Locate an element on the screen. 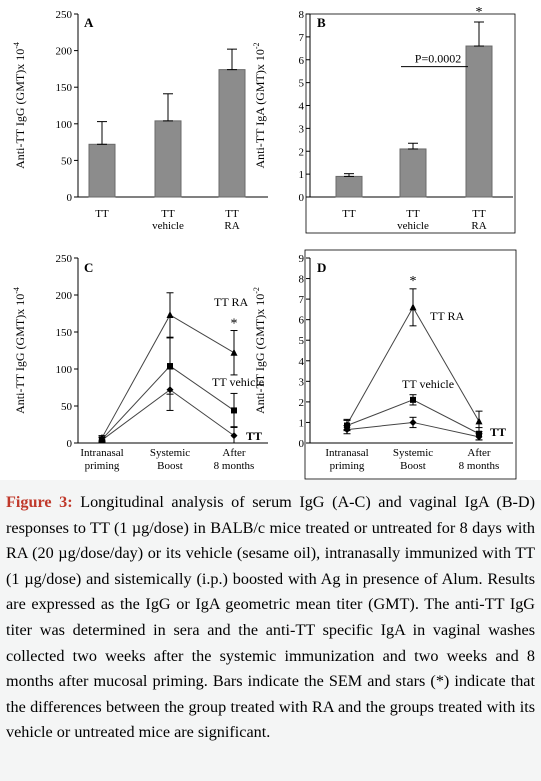  panel-C-ytick-label-0: 0 is located at coordinates (70, 444).